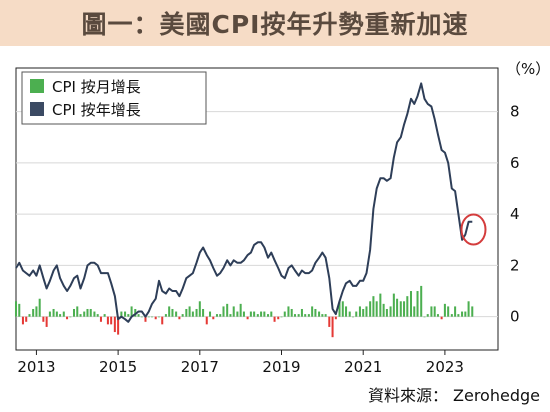  What do you see at coordinates (275, 23) in the screenshot?
I see `title-band: 圖一：美國CPI按年升勢重新加速` at bounding box center [275, 23].